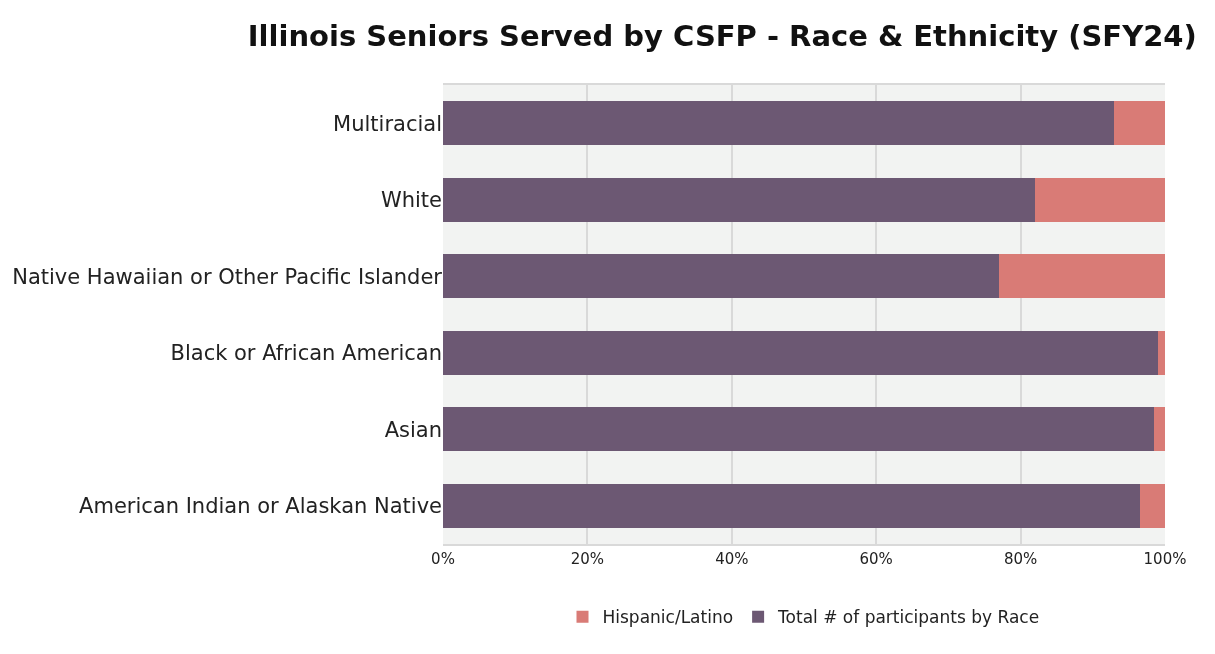 This screenshot has height=654, width=1215. What do you see at coordinates (260, 506) in the screenshot?
I see `y-tick-label: American Indian or Alaskan Native` at bounding box center [260, 506].